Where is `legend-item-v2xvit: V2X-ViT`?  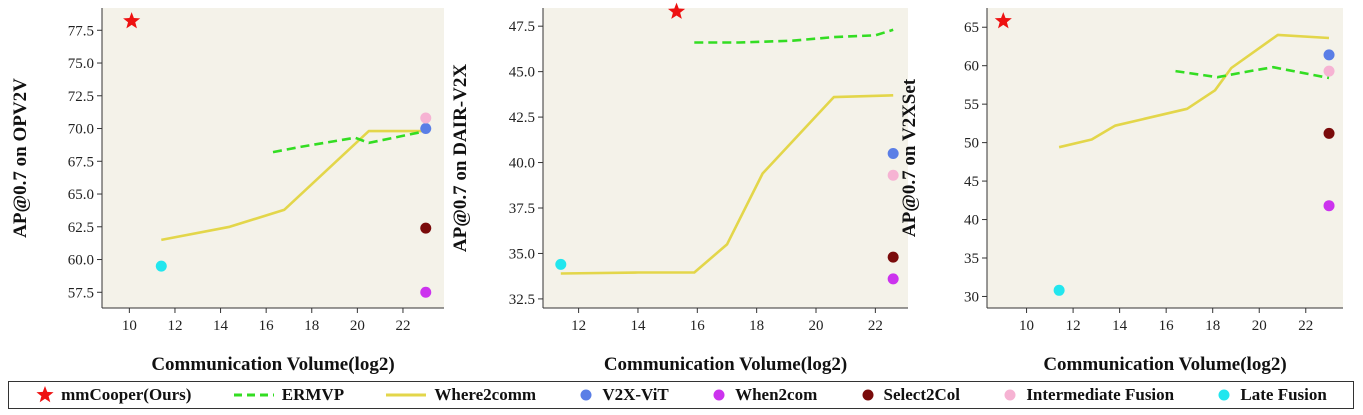
legend-item-v2xvit: V2X-ViT is located at coordinates (622, 395).